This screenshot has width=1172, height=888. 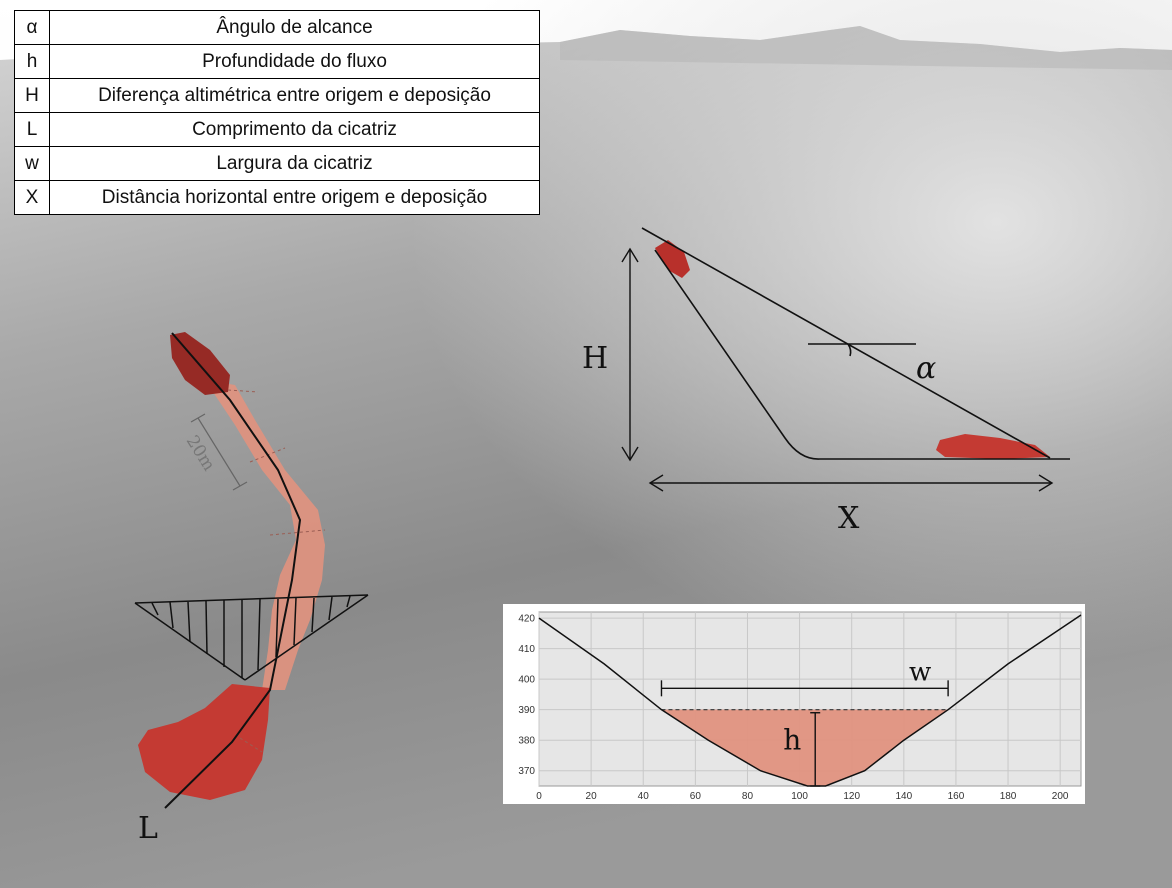 I want to click on y-tick-label: 400, so click(x=526, y=680).